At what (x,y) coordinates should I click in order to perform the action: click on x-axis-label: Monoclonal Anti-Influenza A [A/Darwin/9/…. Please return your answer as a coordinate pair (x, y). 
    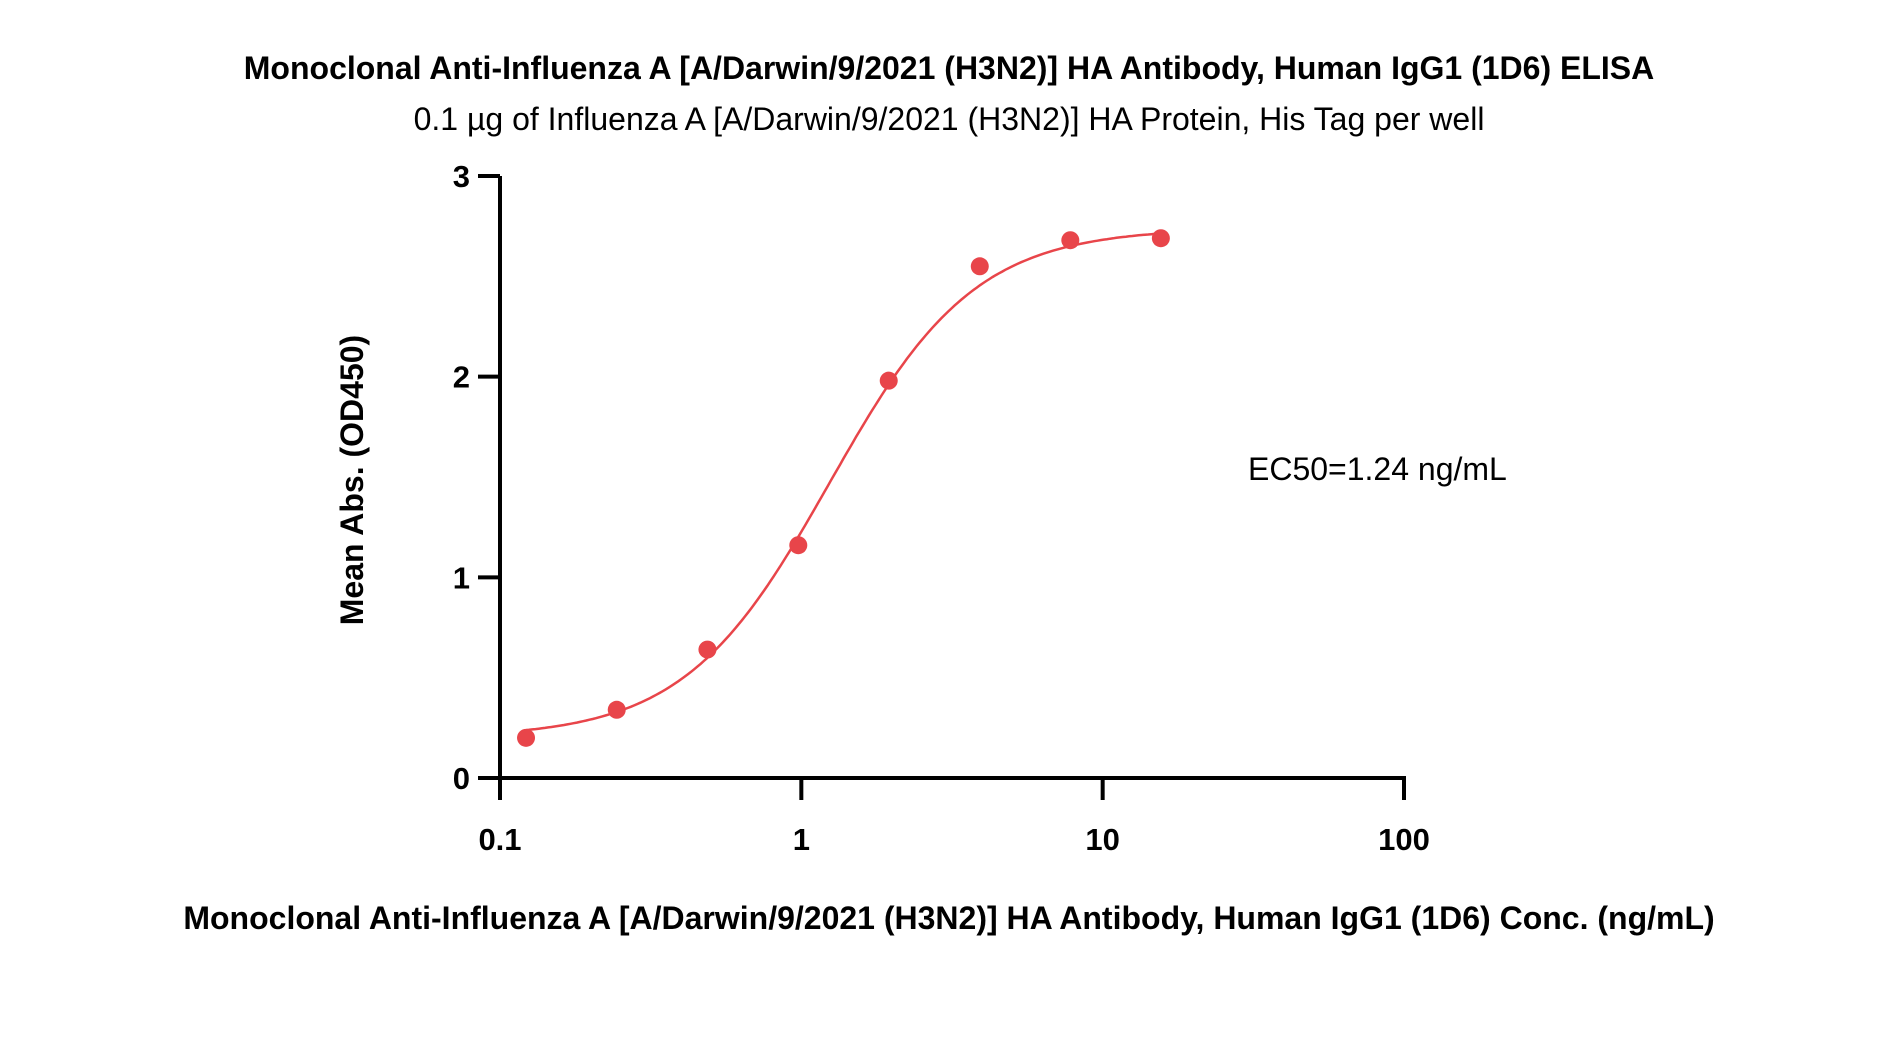
    Looking at the image, I should click on (948, 918).